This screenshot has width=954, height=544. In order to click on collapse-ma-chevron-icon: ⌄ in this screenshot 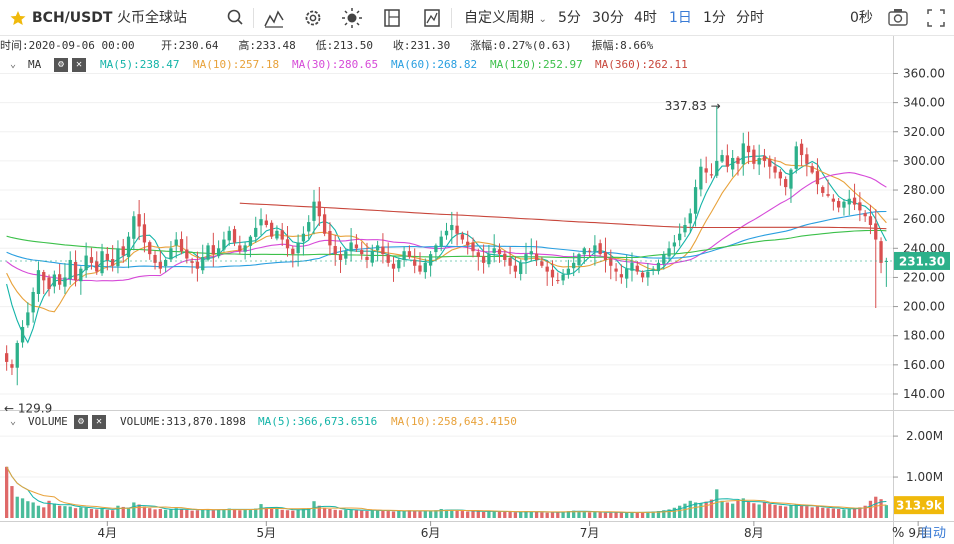, I will do `click(13, 64)`.